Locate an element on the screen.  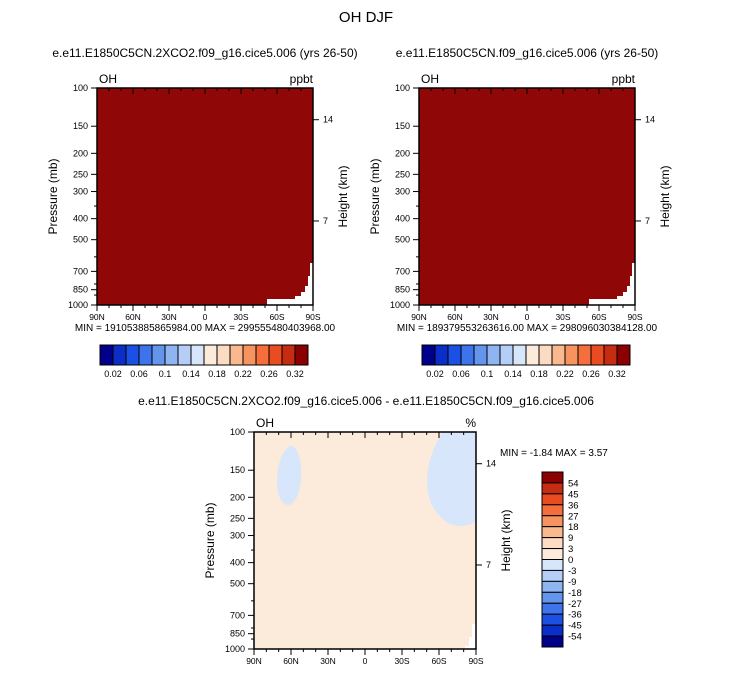
pressure-tick-label: 500 is located at coordinates (80, 240).